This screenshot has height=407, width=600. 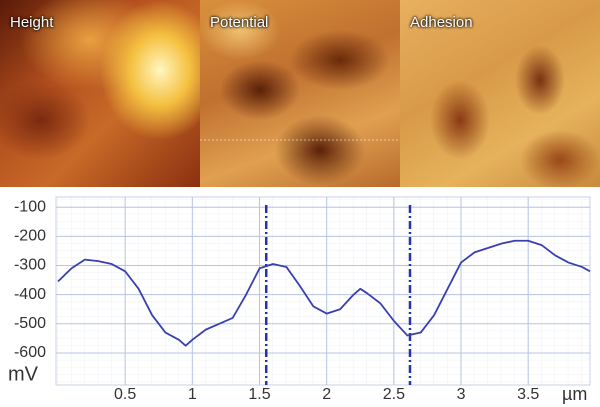 What do you see at coordinates (125, 394) in the screenshot?
I see `x-tick-label: 0.5` at bounding box center [125, 394].